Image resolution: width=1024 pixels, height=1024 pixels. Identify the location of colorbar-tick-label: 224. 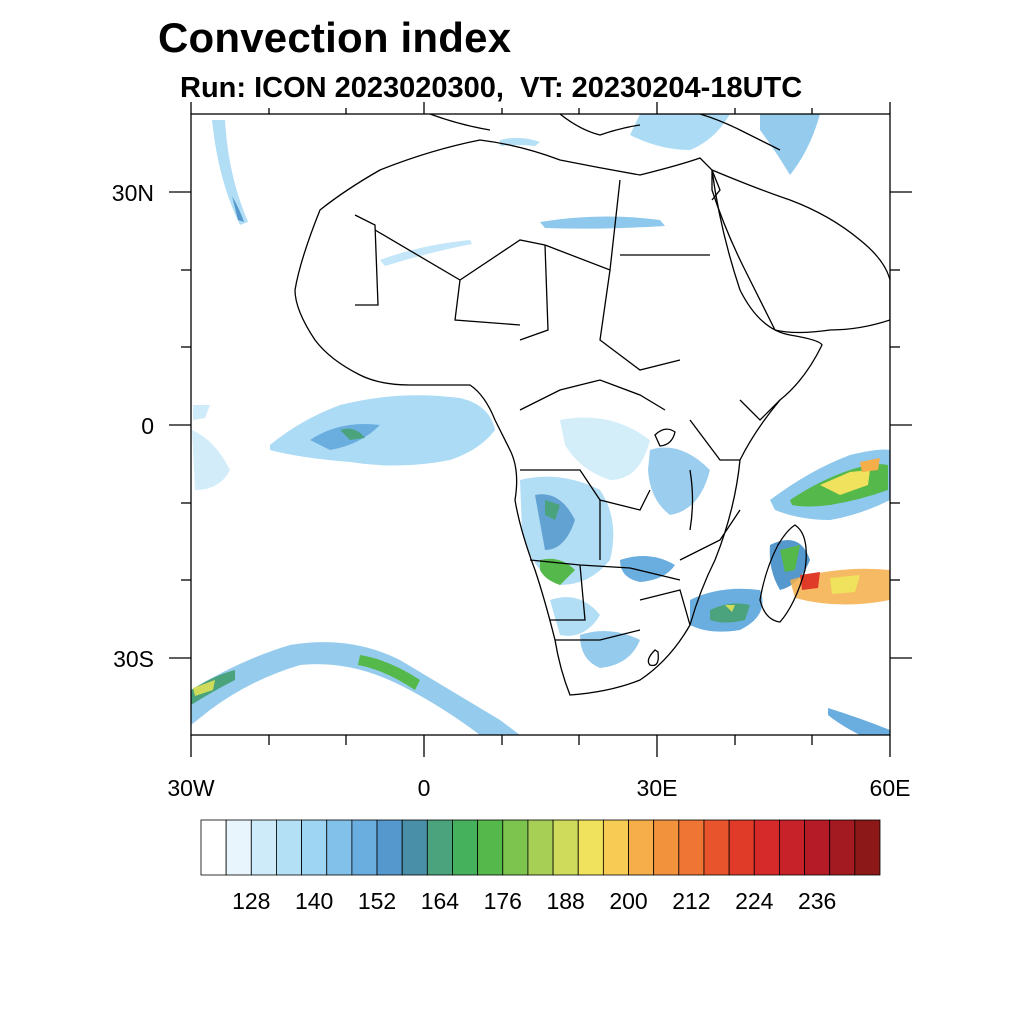
(754, 901).